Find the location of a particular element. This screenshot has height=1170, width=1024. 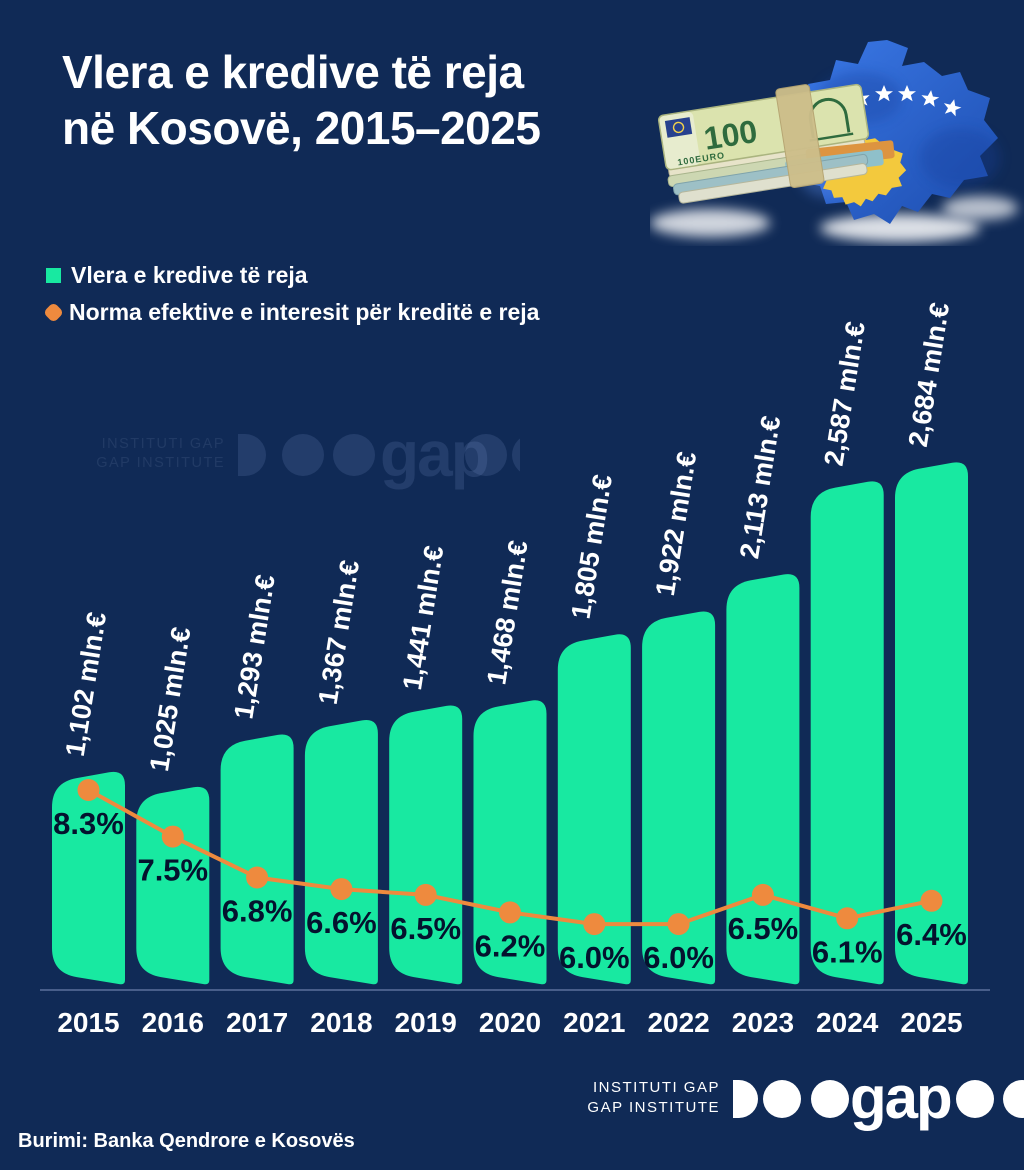

value-label-2020: 1,468 mln.€ is located at coordinates (507, 612).